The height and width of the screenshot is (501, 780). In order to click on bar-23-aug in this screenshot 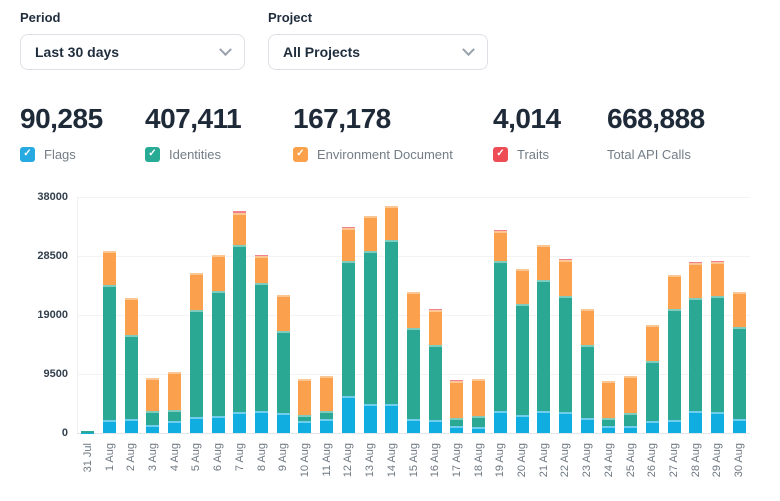, I will do `click(587, 315)`.